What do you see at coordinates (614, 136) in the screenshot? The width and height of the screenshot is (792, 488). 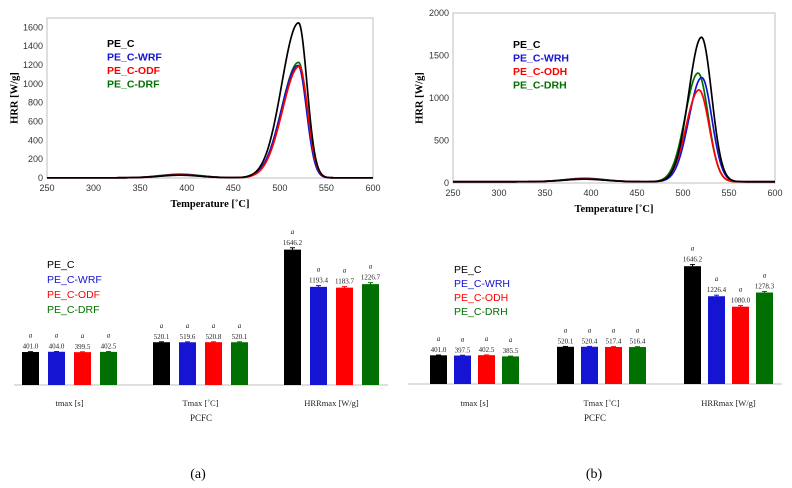 I see `series-line-pe-c-odh` at bounding box center [614, 136].